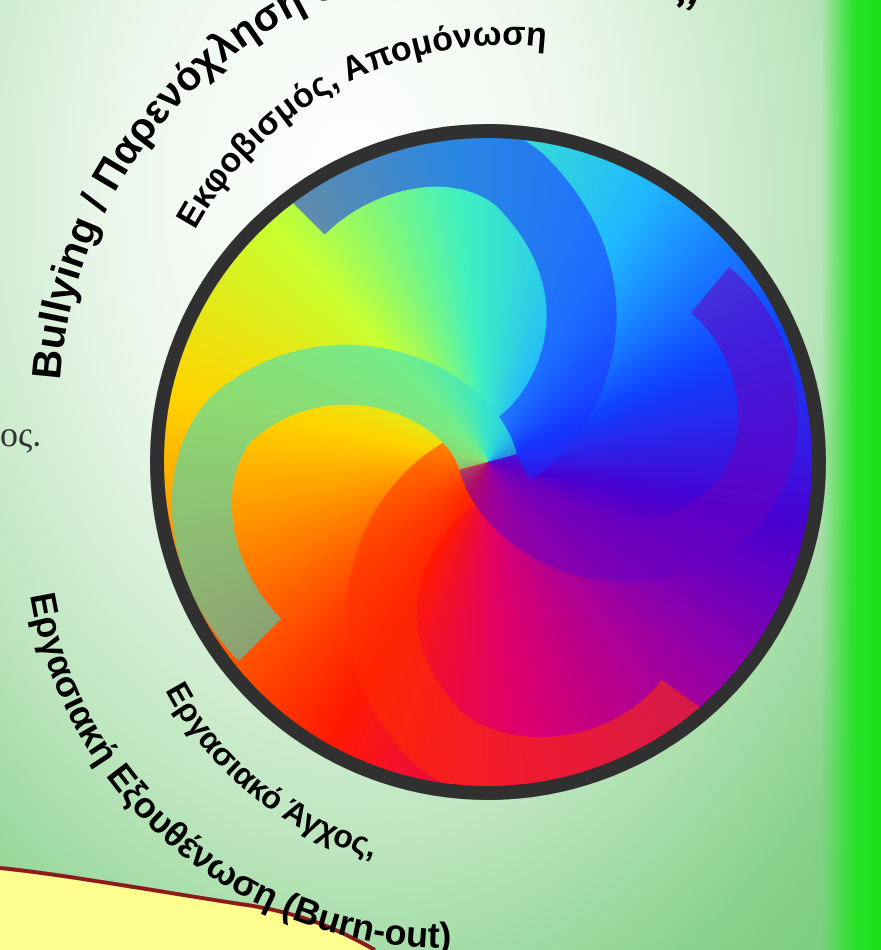 The height and width of the screenshot is (950, 881). What do you see at coordinates (21, 434) in the screenshot?
I see `cropped-text-fragment: ος.` at bounding box center [21, 434].